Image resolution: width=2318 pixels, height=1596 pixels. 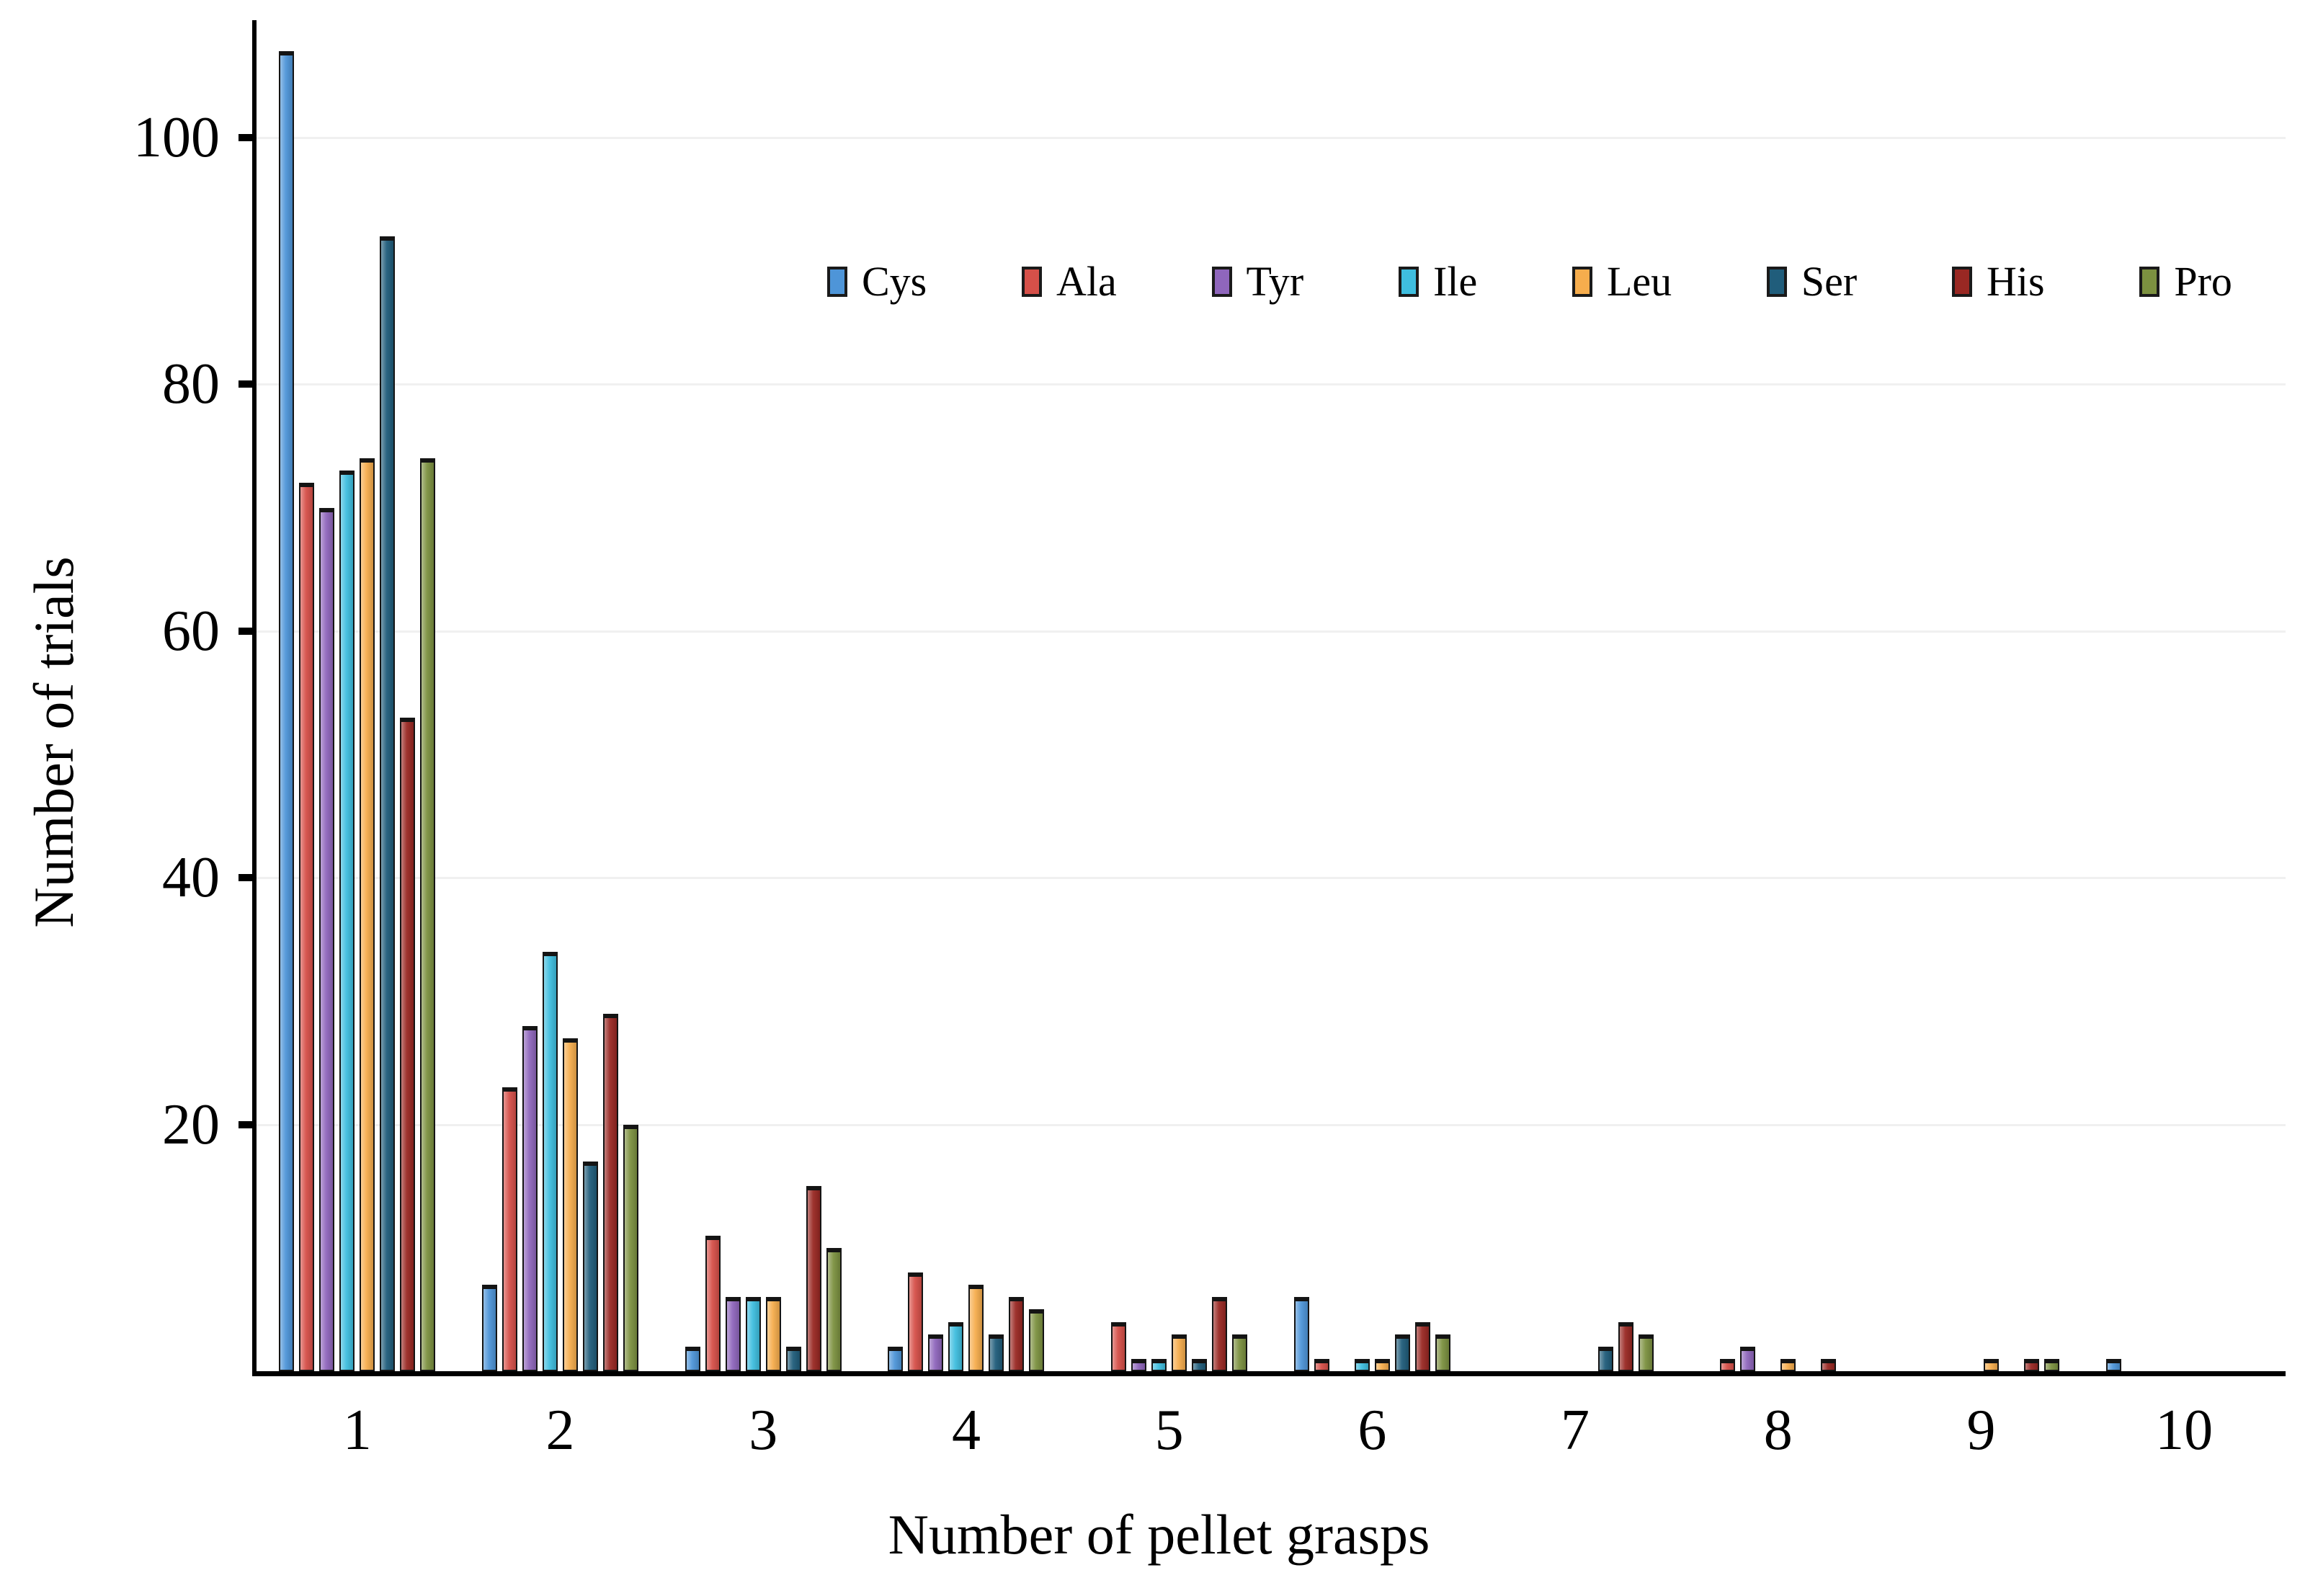 I want to click on legend-item-his: His, so click(x=1998, y=282).